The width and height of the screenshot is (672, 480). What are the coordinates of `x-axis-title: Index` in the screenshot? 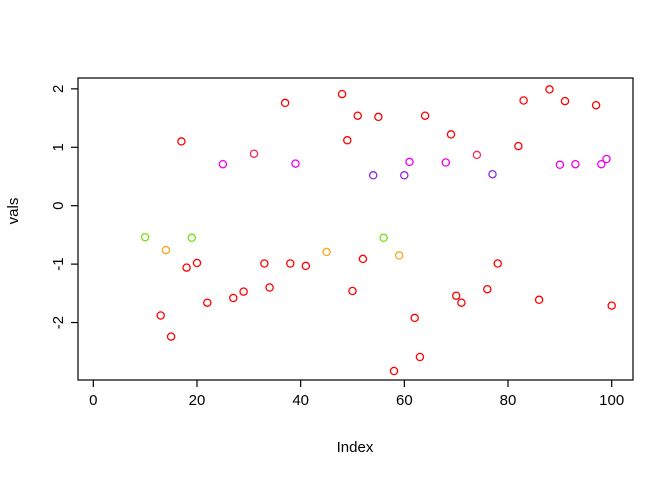 It's located at (355, 447).